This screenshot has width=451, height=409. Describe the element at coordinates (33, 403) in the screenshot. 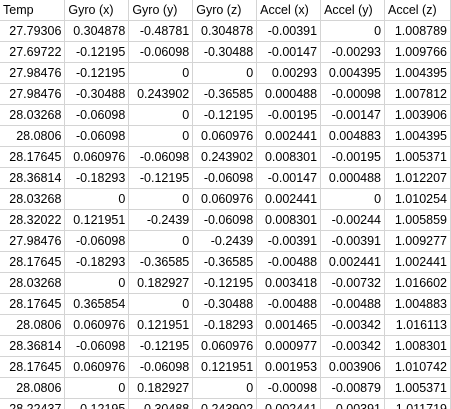

I see `data-cell: 28.22437` at that location.